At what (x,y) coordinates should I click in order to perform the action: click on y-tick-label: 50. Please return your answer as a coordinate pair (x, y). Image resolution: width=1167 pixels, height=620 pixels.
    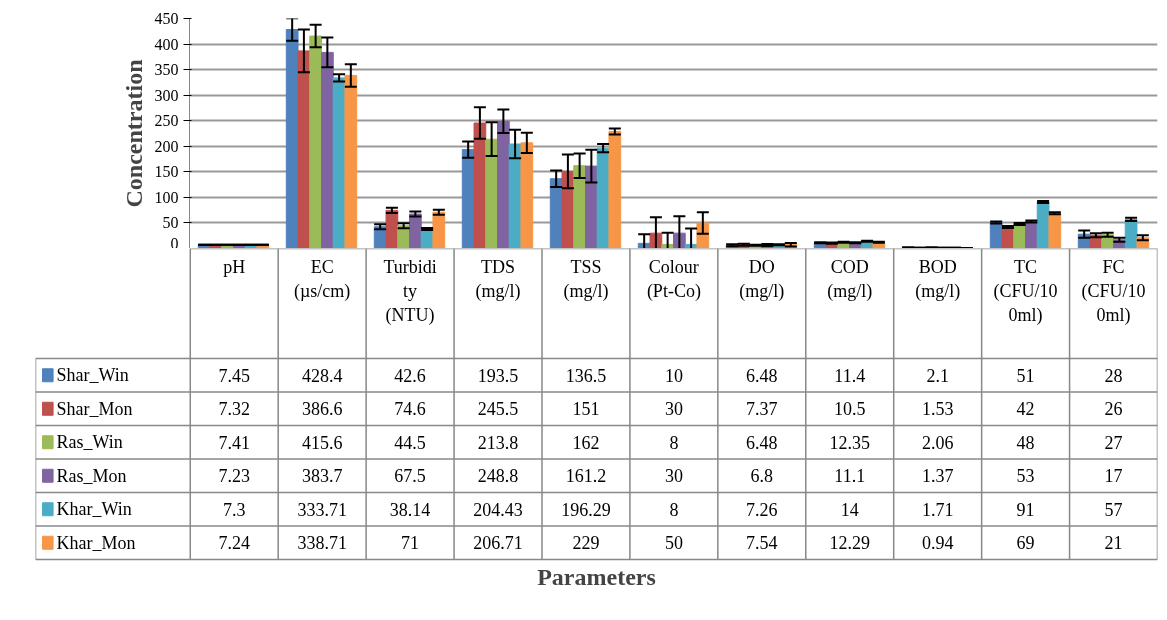
    Looking at the image, I should click on (170, 223).